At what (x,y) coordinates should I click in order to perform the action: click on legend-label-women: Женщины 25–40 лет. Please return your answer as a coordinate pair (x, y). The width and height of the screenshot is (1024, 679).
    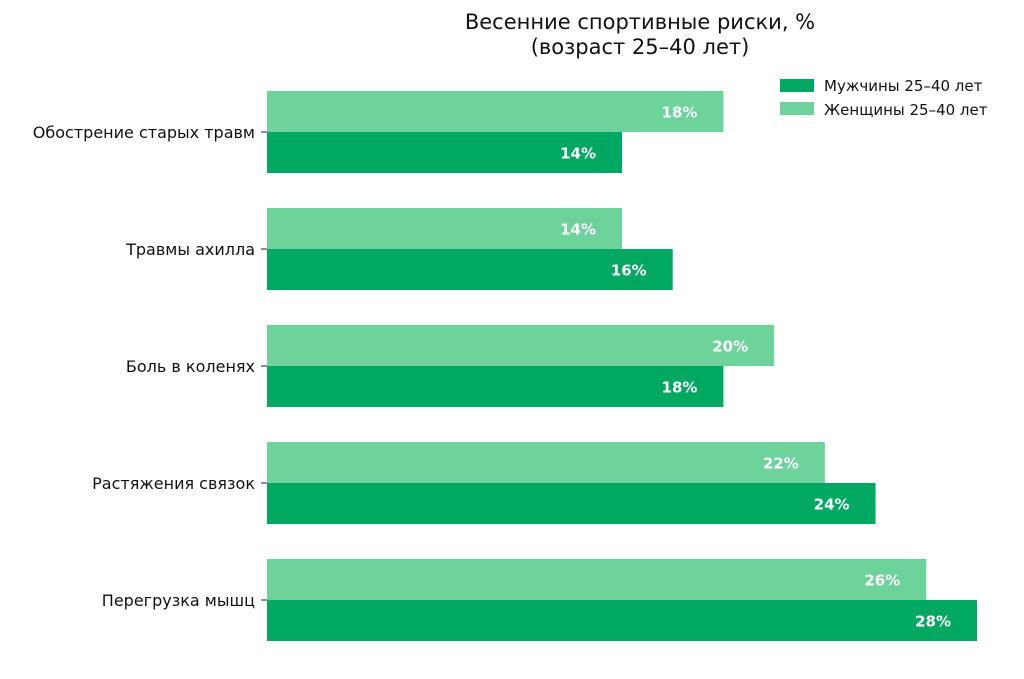
    Looking at the image, I should click on (906, 110).